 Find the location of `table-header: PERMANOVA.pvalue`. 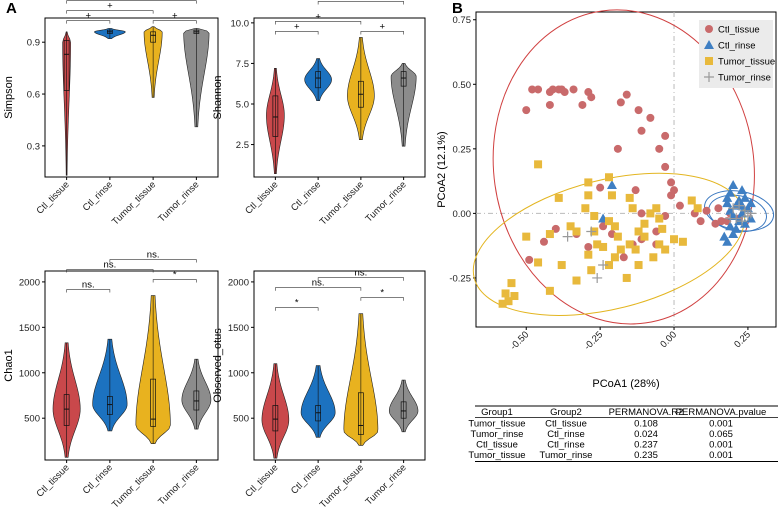

table-header: PERMANOVA.pvalue is located at coordinates (721, 412).